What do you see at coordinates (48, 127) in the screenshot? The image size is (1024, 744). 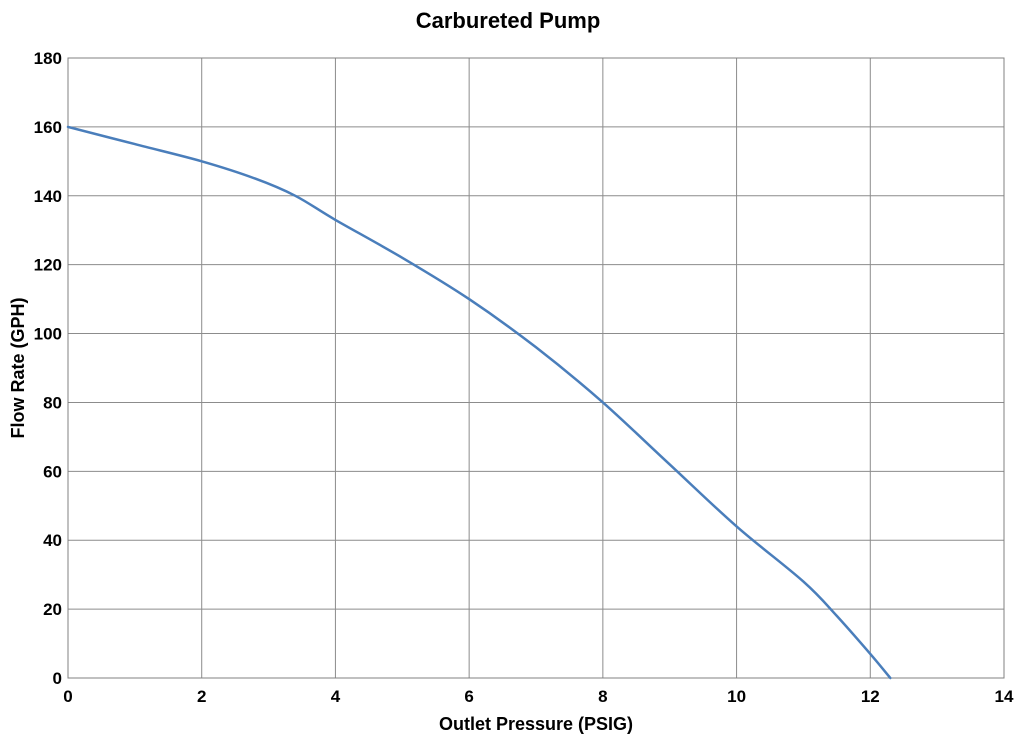 I see `y-tick-label: 160` at bounding box center [48, 127].